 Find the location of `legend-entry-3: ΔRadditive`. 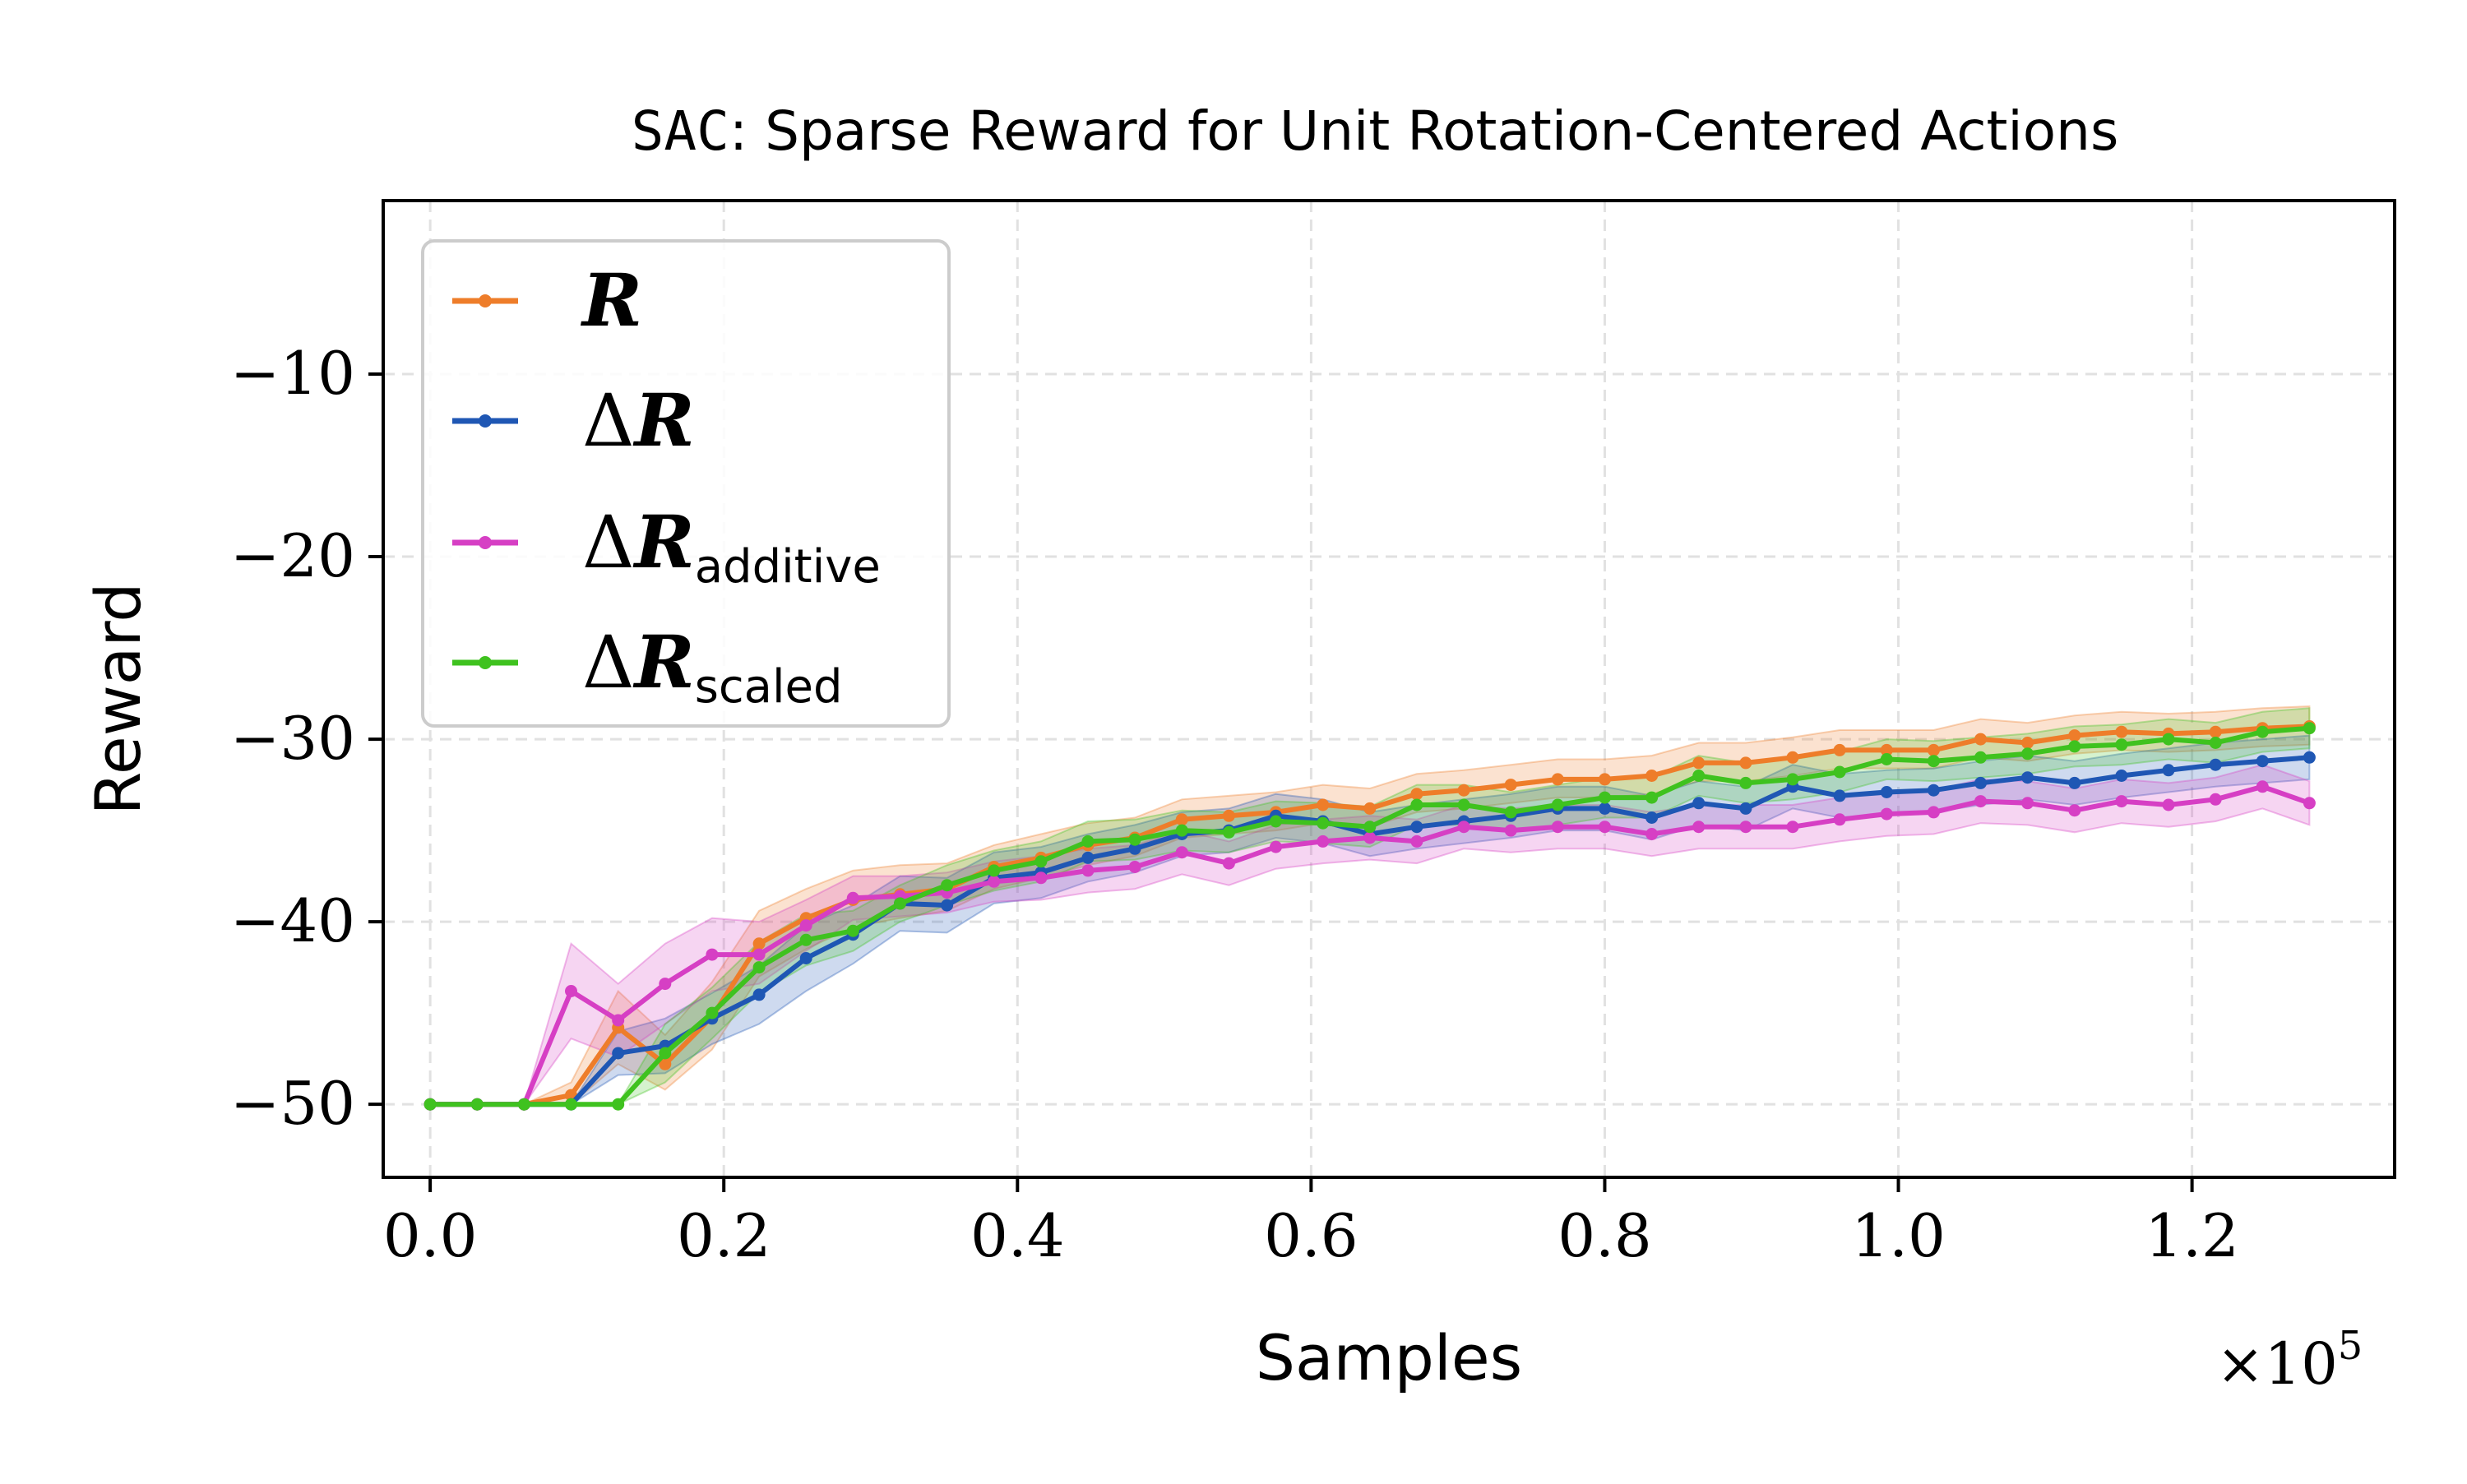

legend-entry-3: ΔRadditive is located at coordinates (666, 547).